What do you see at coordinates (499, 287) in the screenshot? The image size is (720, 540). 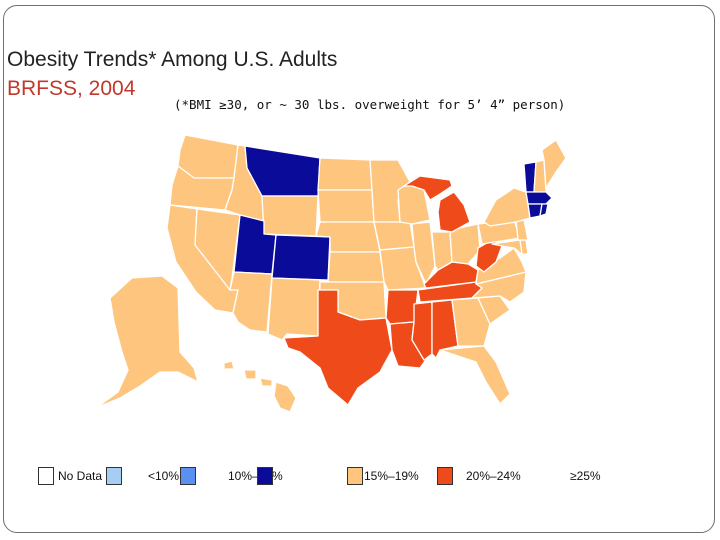 I see `state-nc` at bounding box center [499, 287].